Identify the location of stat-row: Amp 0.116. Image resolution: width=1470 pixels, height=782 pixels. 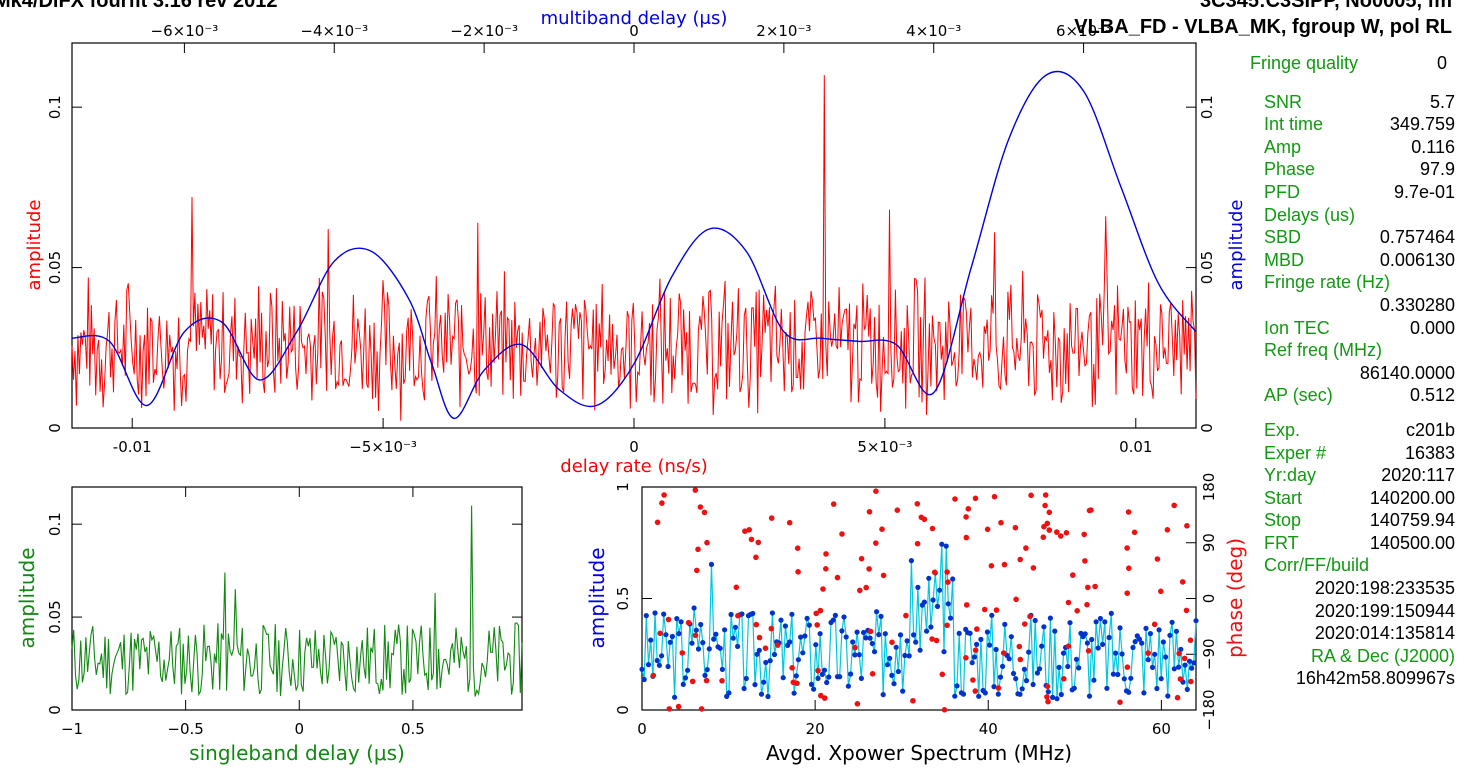
(1359, 147).